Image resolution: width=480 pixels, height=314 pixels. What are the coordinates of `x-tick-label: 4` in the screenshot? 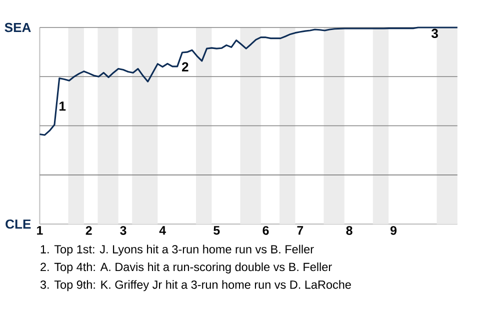 It's located at (162, 230).